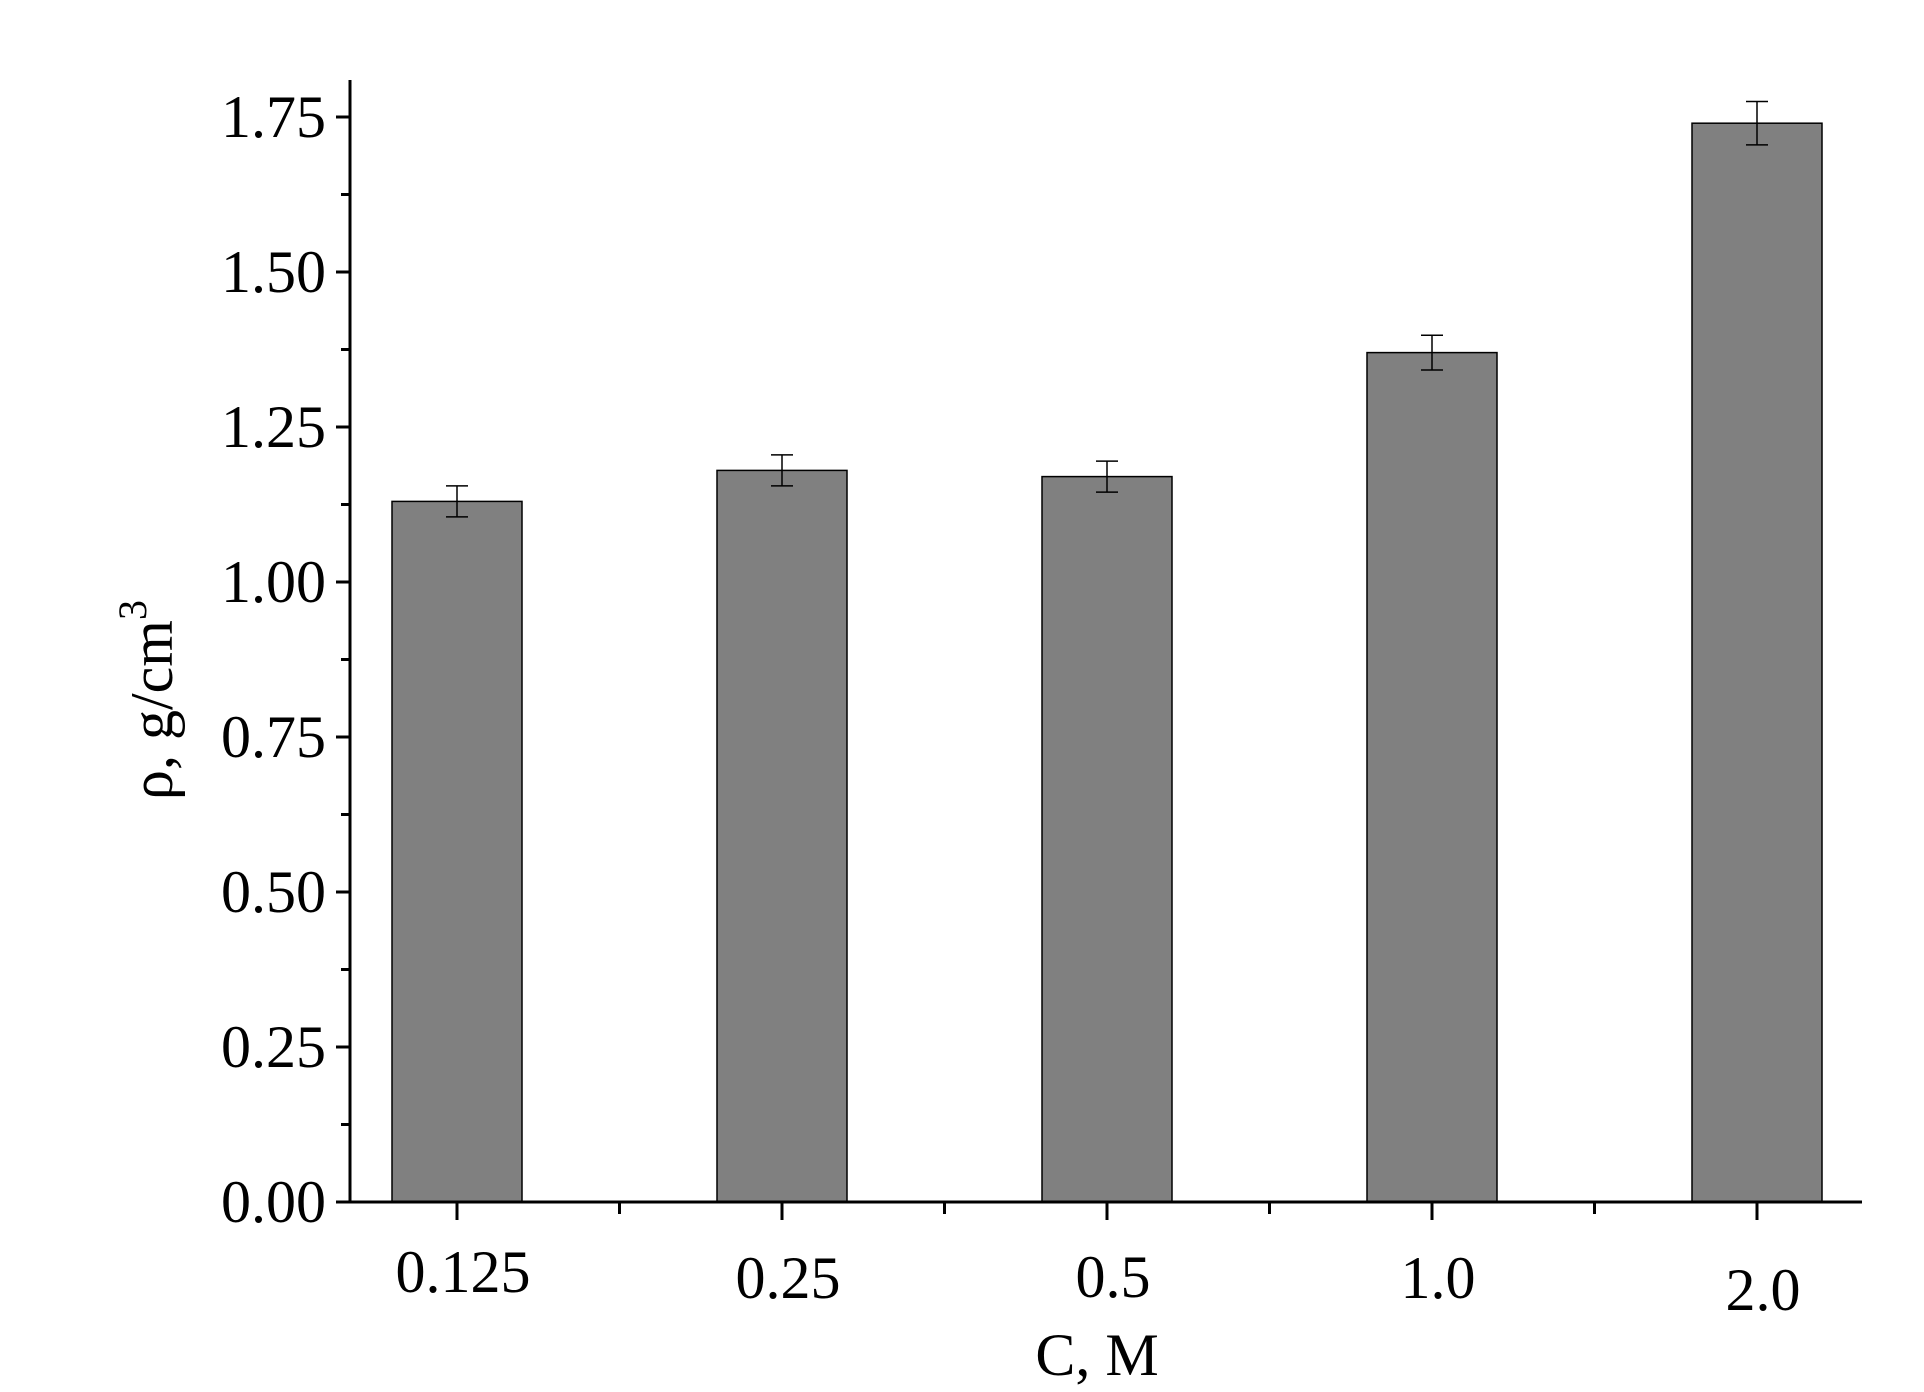 The height and width of the screenshot is (1392, 1924). What do you see at coordinates (782, 470) in the screenshot?
I see `error-bar-0.25` at bounding box center [782, 470].